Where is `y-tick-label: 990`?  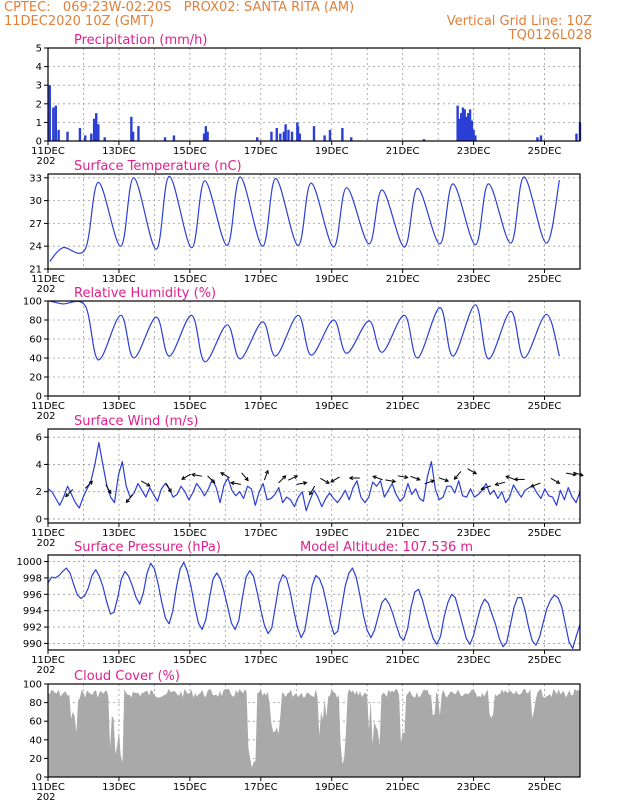
y-tick-label: 990 is located at coordinates (32, 644).